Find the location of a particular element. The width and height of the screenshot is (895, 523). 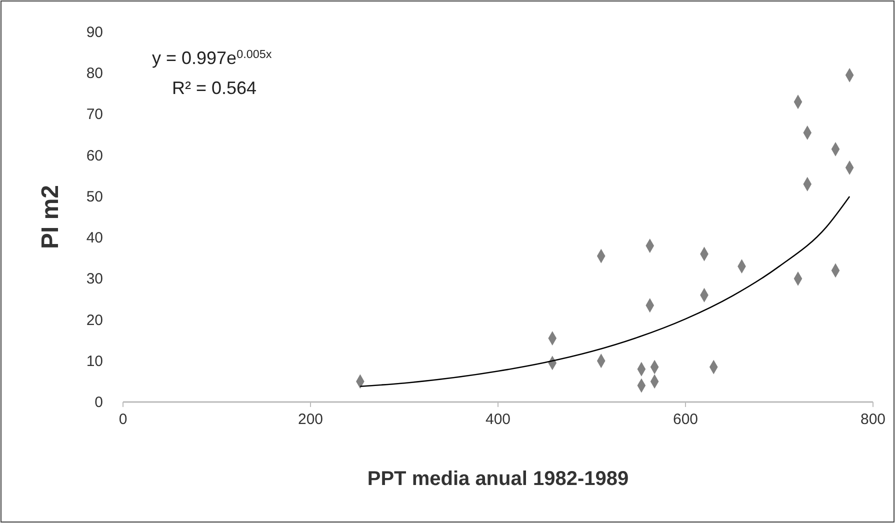

y-axis-title: PI m2 is located at coordinates (50, 217).